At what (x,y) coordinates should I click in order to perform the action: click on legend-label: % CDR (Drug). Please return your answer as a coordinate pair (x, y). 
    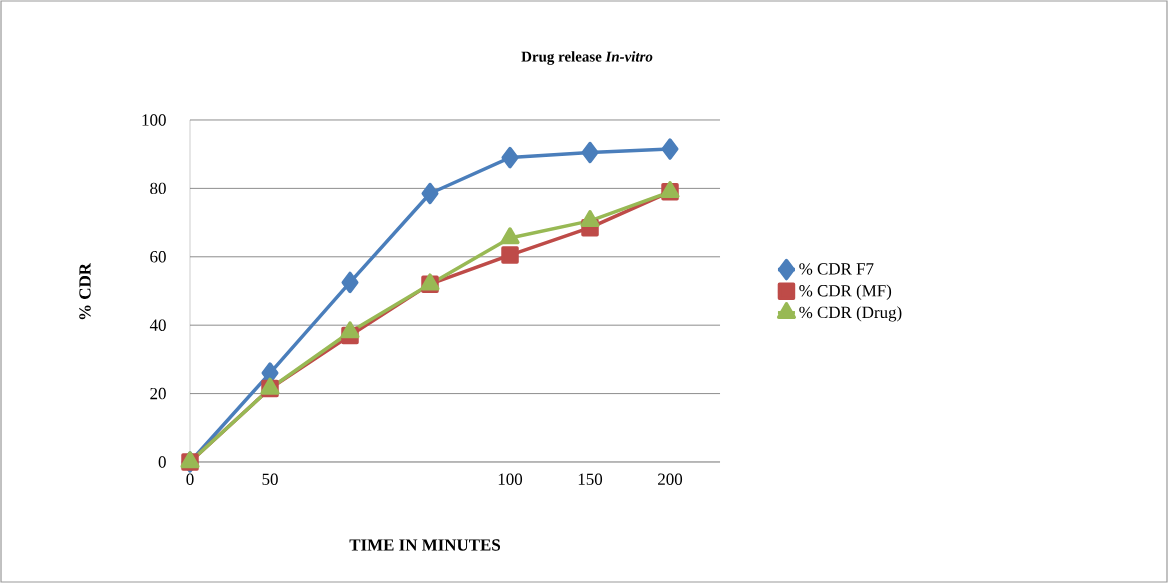
    Looking at the image, I should click on (850, 314).